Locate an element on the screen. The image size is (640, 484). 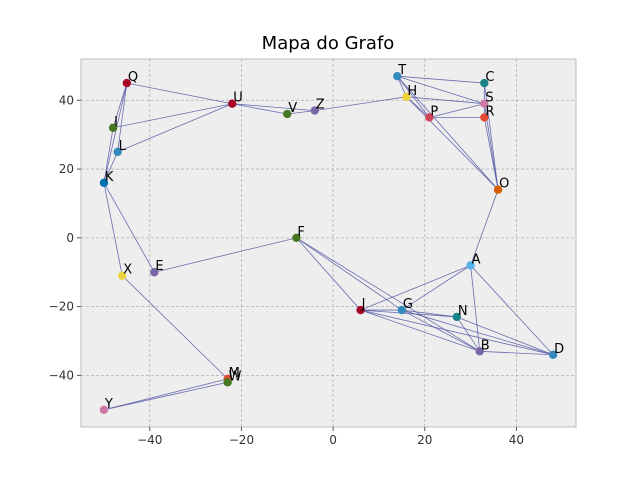
node-label-X: X is located at coordinates (127, 270).